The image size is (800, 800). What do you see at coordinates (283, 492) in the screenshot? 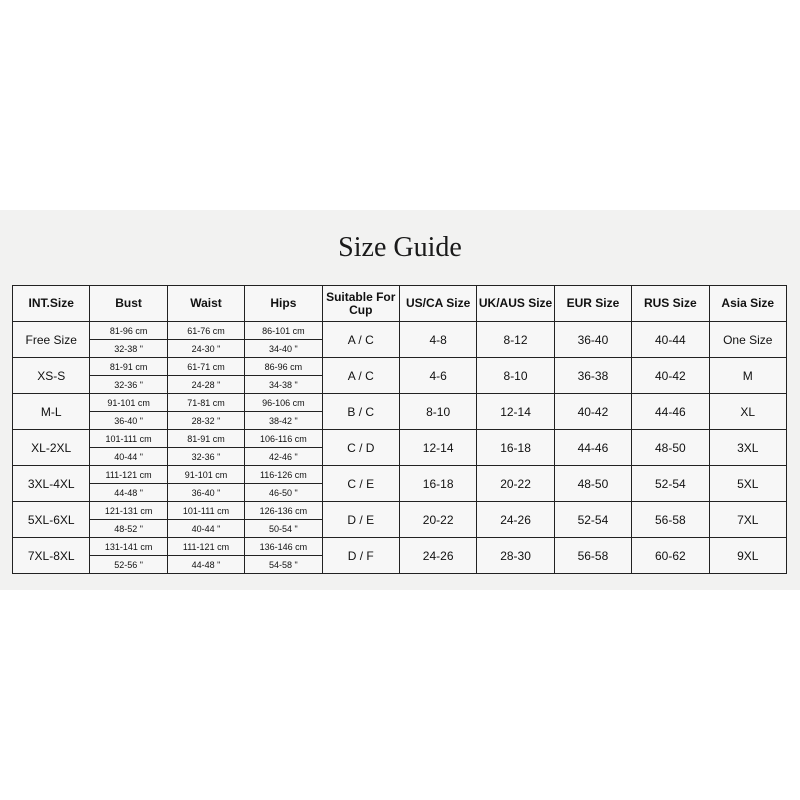
I see `cell-hips-in: 46-50 "` at bounding box center [283, 492].